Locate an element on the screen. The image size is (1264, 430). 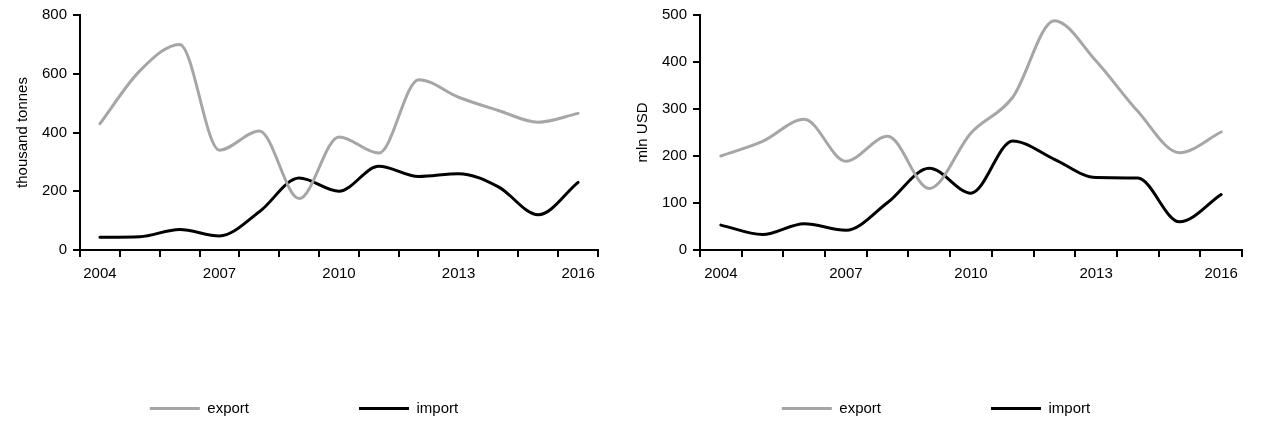
y-axis-title: mln USD is located at coordinates (642, 132).